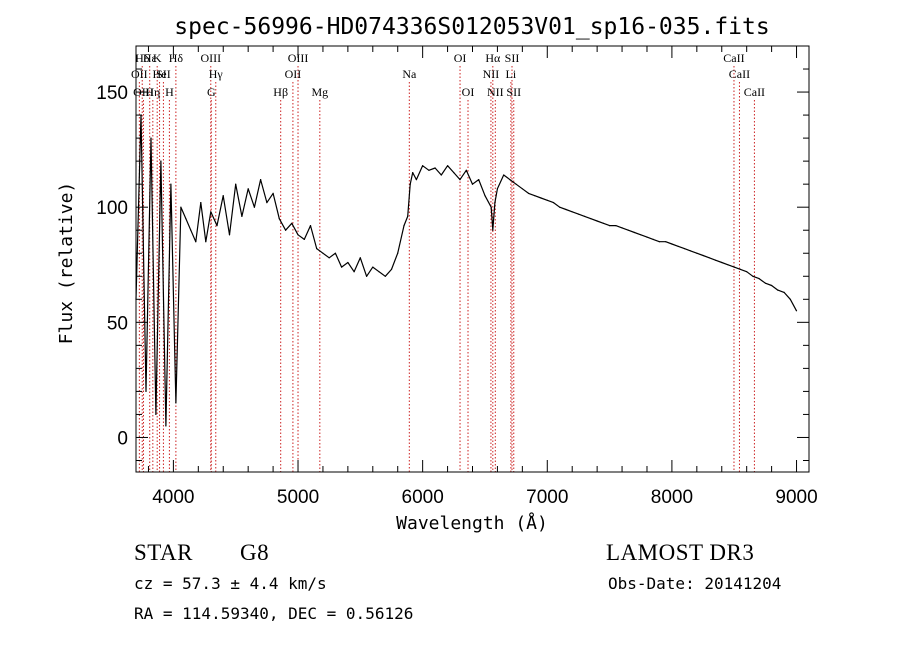 This screenshot has width=900, height=649. What do you see at coordinates (160, 74) in the screenshot?
I see `line-marker-label-11: He` at bounding box center [160, 74].